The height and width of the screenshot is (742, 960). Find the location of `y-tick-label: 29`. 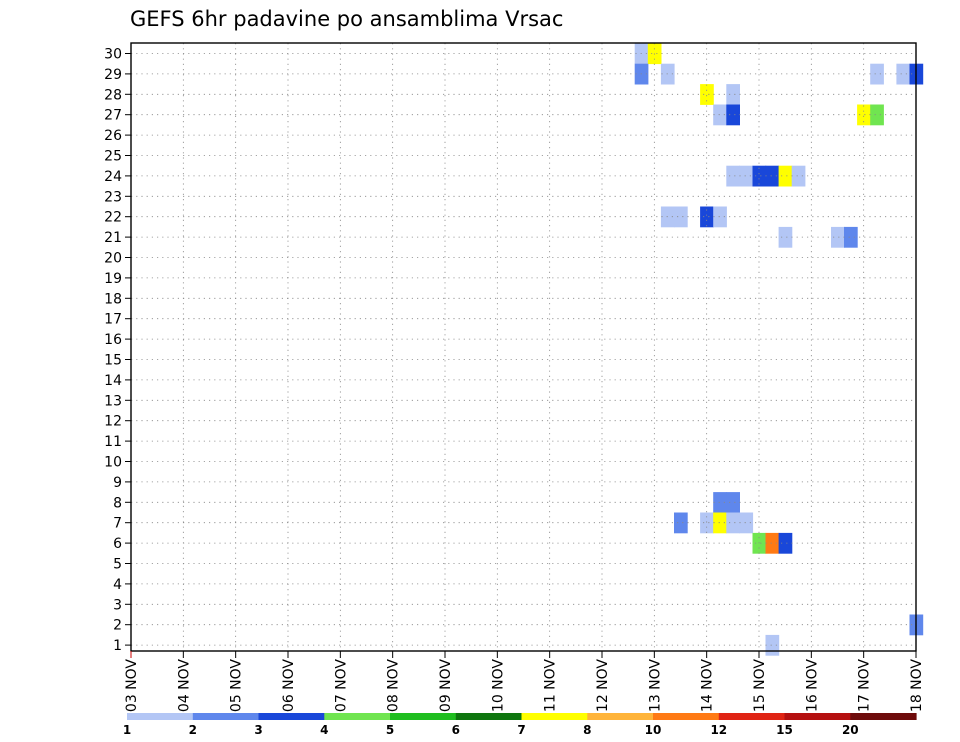

y-tick-label: 29 is located at coordinates (113, 75).